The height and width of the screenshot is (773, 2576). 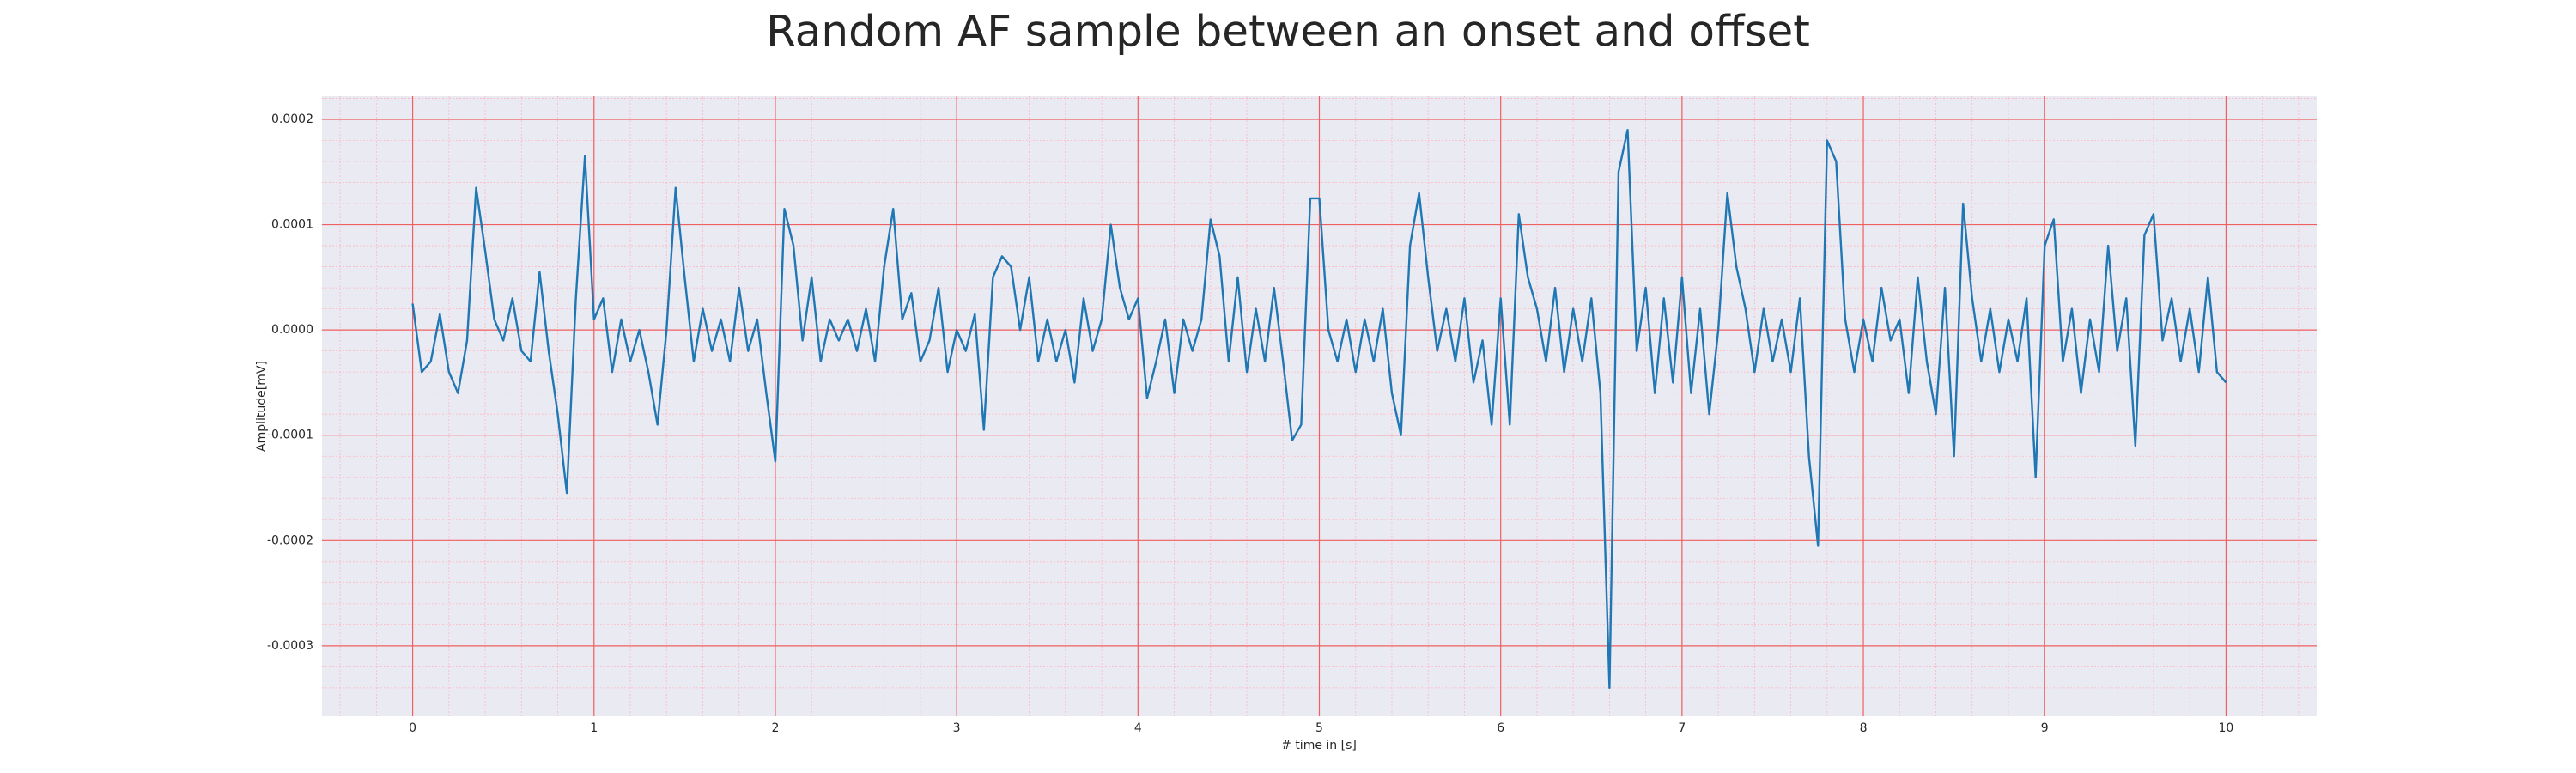 What do you see at coordinates (262, 406) in the screenshot?
I see `y-axis-label: Amplitude[mV]` at bounding box center [262, 406].